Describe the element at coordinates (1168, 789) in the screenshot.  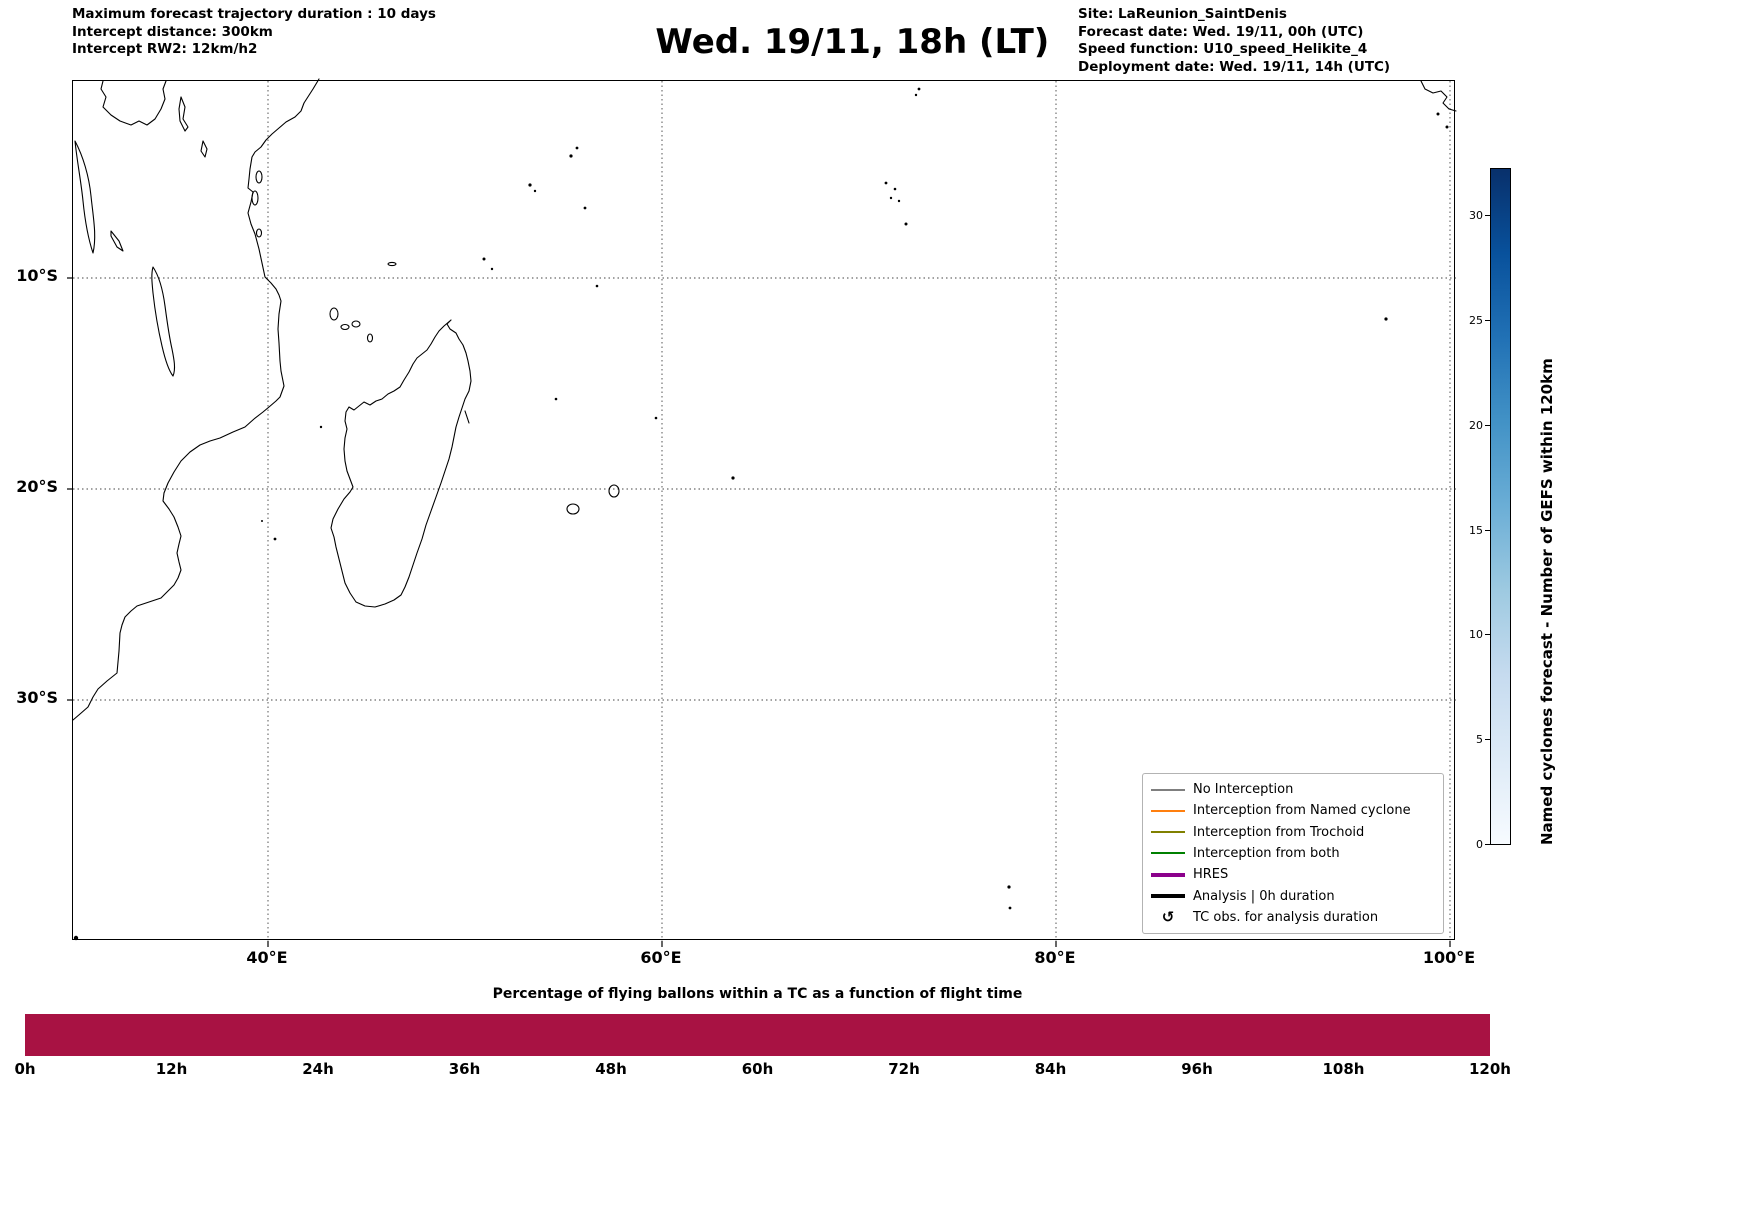
I see `legend-line-gray` at that location.